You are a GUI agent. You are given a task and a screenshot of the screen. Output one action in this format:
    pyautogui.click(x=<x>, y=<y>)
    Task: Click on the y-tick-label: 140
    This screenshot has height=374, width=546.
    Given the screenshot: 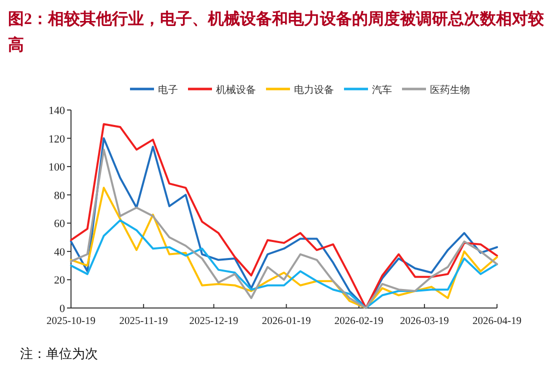 What is the action you would take?
    pyautogui.click(x=57, y=111)
    